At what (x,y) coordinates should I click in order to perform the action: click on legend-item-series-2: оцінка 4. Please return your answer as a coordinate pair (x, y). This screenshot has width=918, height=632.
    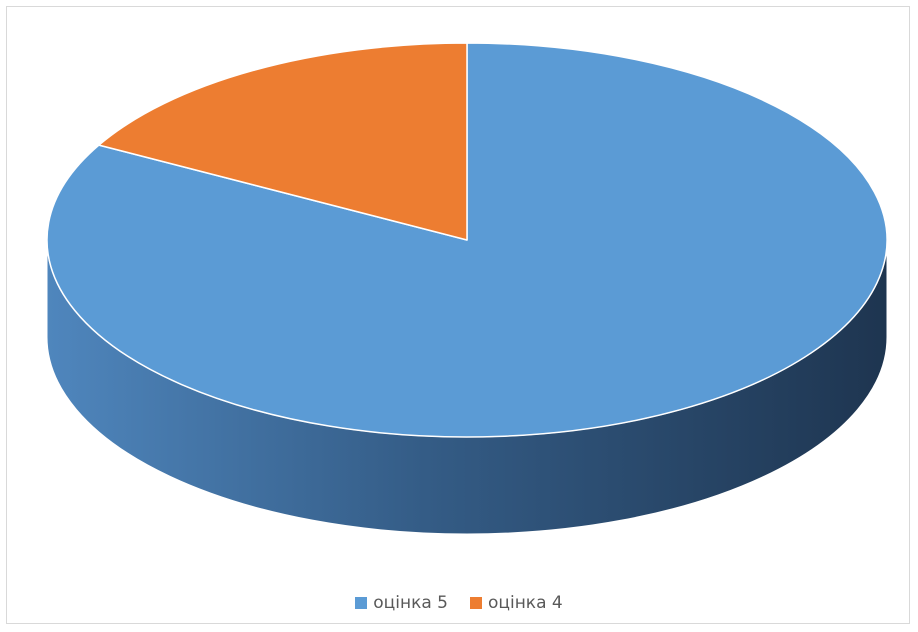
    Looking at the image, I should click on (516, 603).